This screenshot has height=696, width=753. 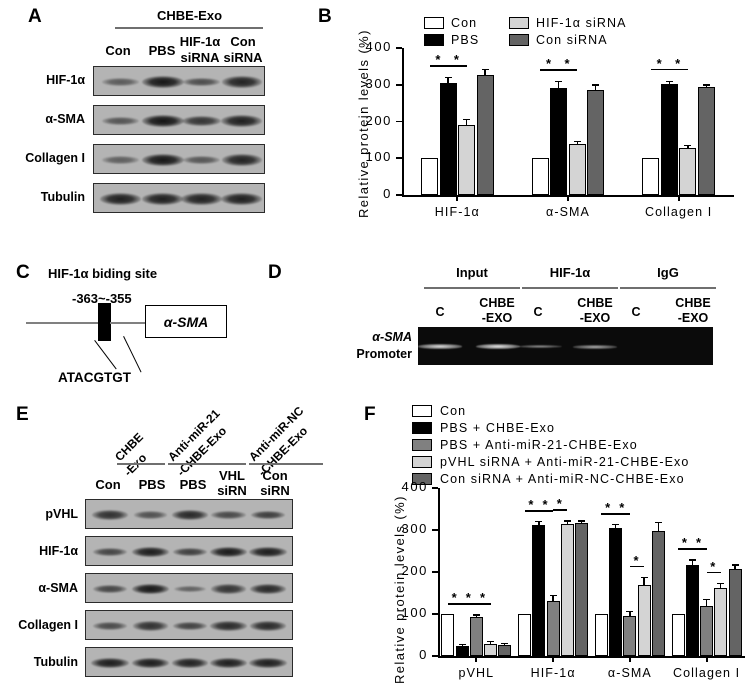 I want to click on panel-d-lane-label-4: C, so click(x=636, y=312).